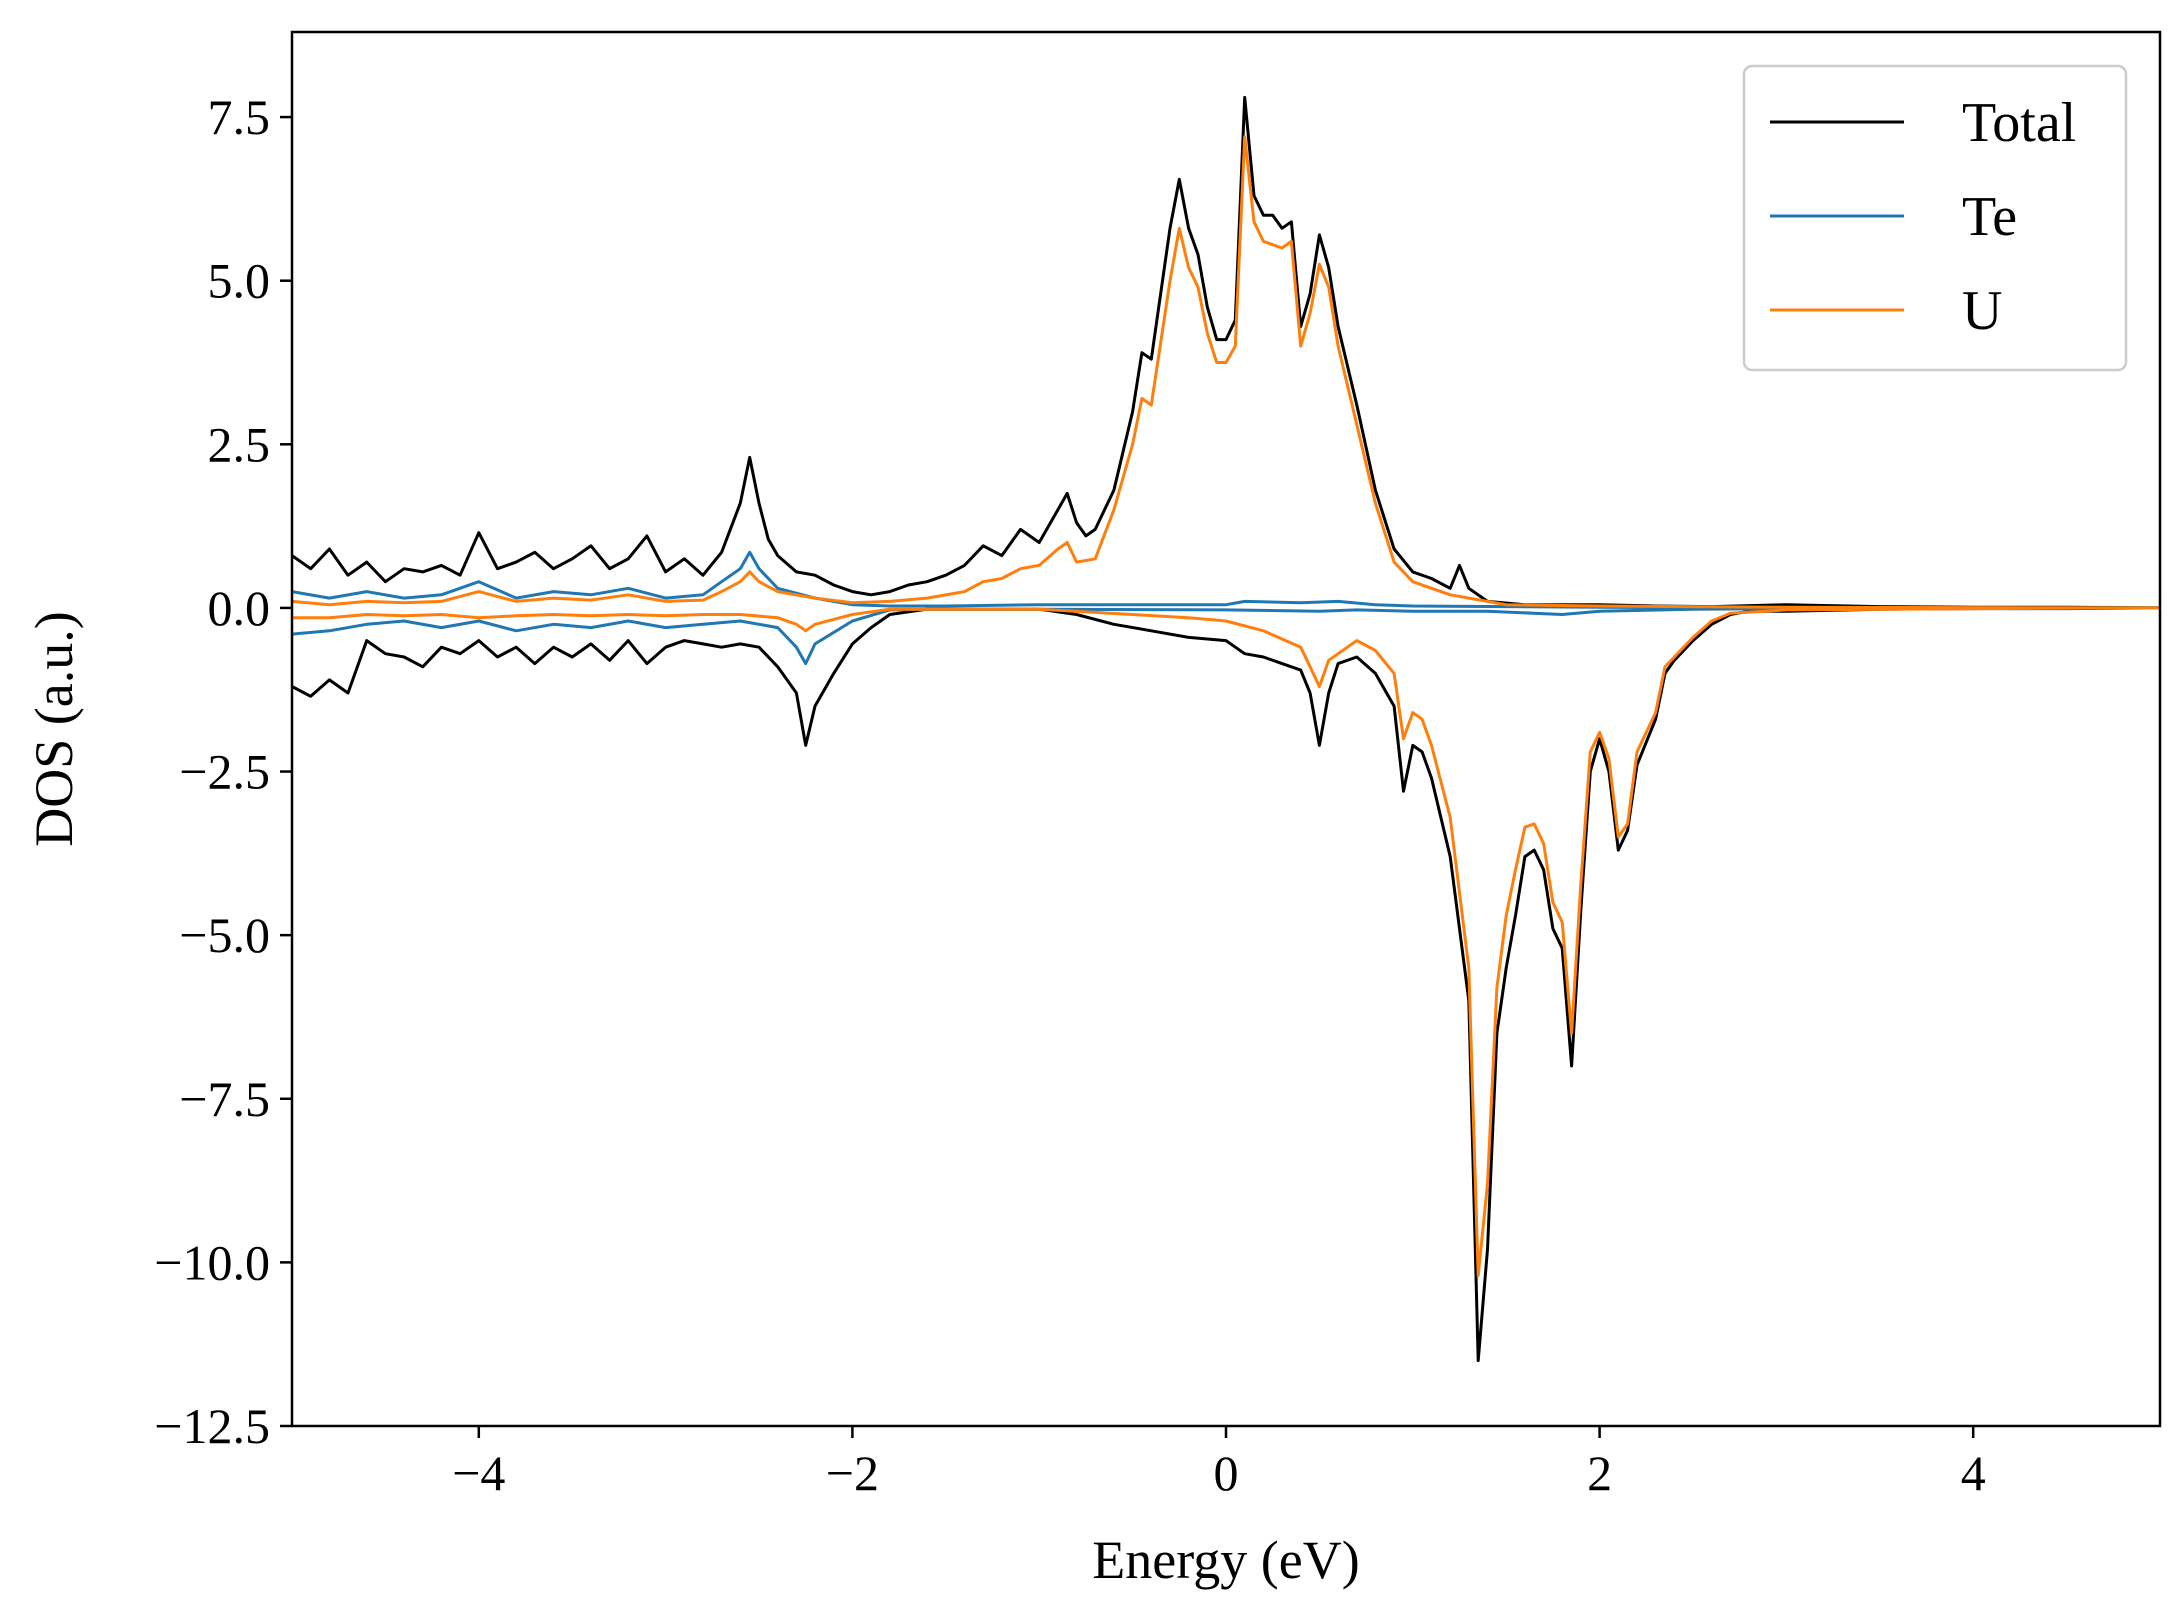 The width and height of the screenshot is (2184, 1617). I want to click on x-axis-label: Energy (eV), so click(1225, 1560).